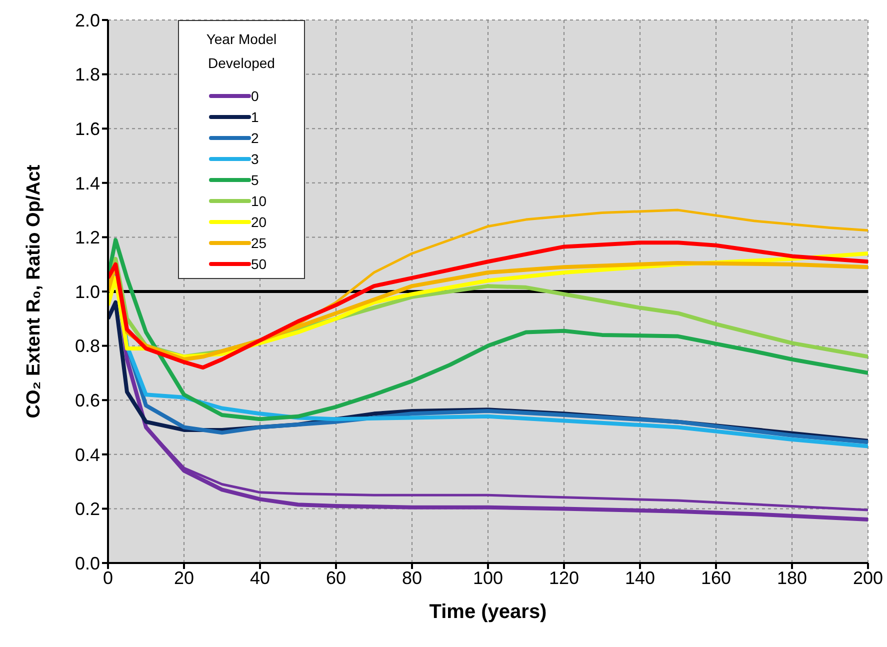  Describe the element at coordinates (184, 578) in the screenshot. I see `x-tick-label: 20` at that location.